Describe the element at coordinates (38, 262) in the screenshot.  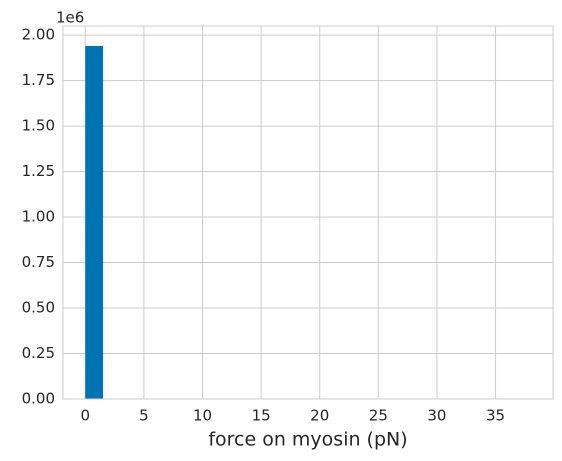
I see `y-tick-label: 0.75` at that location.